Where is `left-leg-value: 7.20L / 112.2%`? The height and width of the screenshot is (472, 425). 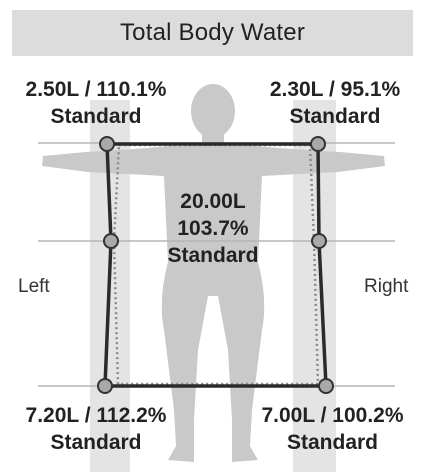
left-leg-value: 7.20L / 112.2% is located at coordinates (96, 415).